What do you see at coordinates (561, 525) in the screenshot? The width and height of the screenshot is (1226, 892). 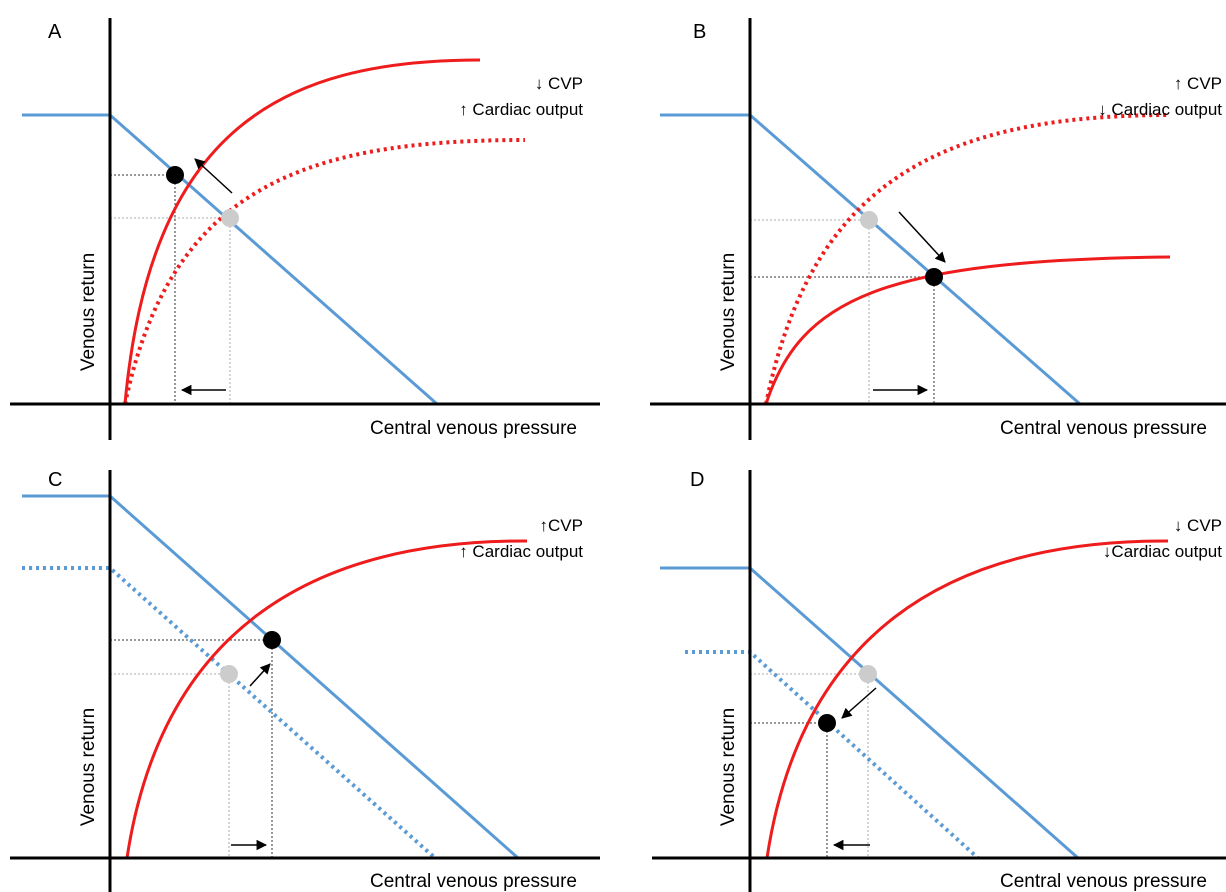 I see `cvp-note: ↑CVP` at bounding box center [561, 525].